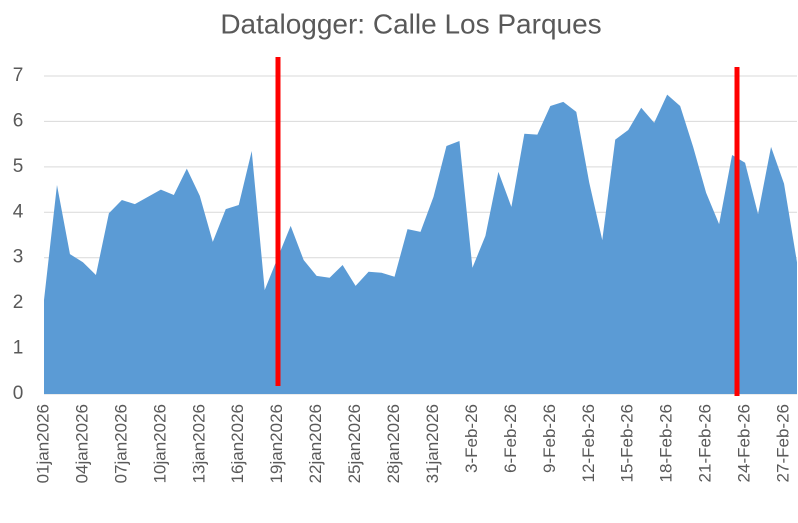  What do you see at coordinates (159, 443) in the screenshot?
I see `x-tick-label: 10jan2026` at bounding box center [159, 443].